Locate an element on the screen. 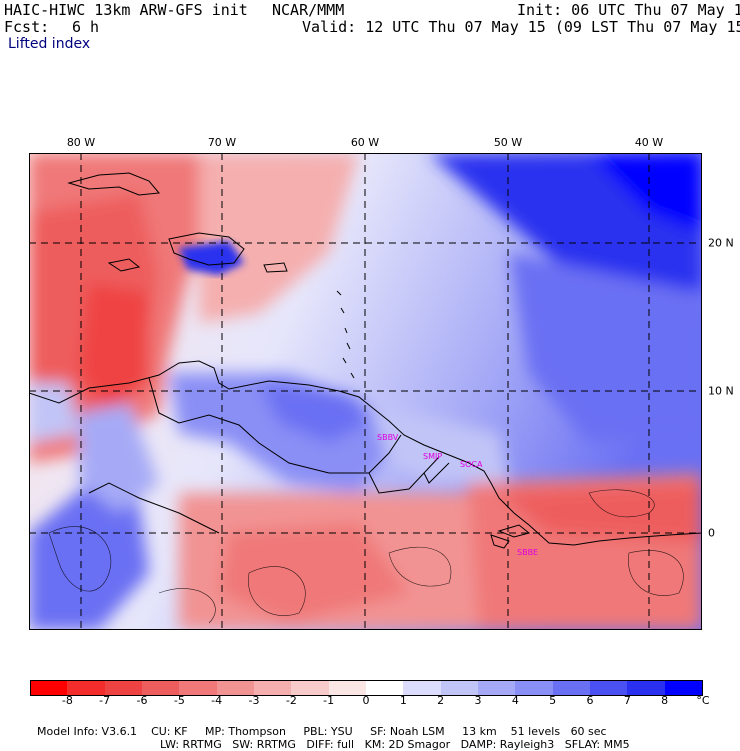  colorbar-tick-label: 5 is located at coordinates (553, 700).